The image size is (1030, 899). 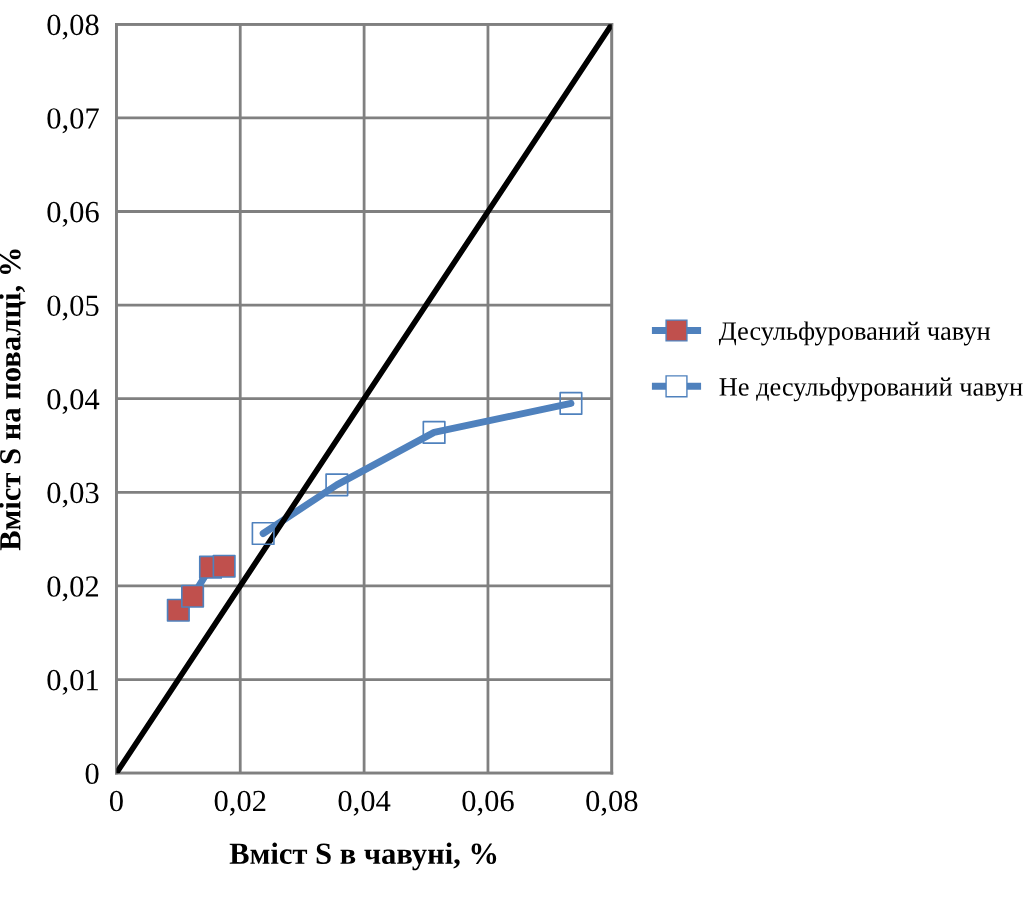 I want to click on x-tick-label: 0,04, so click(x=364, y=803).